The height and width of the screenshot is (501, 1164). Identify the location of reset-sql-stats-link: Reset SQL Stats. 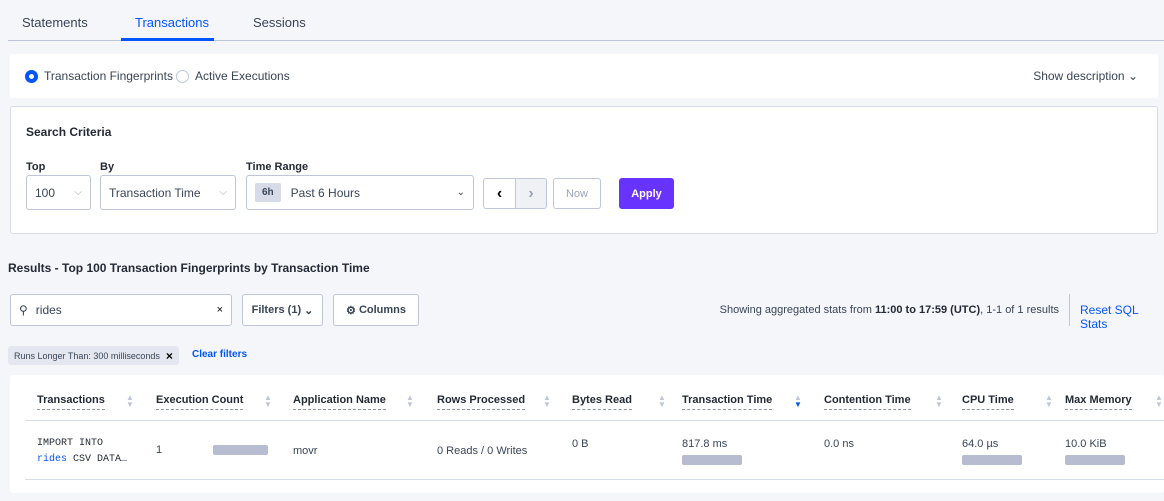
(1109, 317).